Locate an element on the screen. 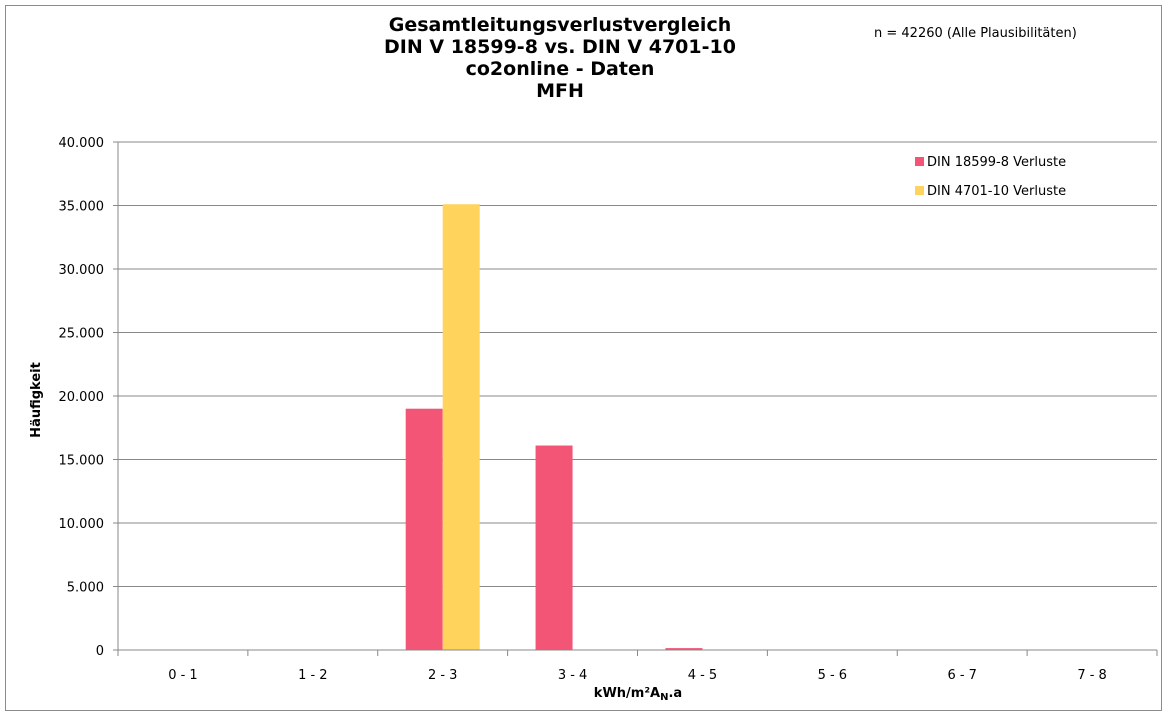  y-tick-label: 10.000 is located at coordinates (82, 524).